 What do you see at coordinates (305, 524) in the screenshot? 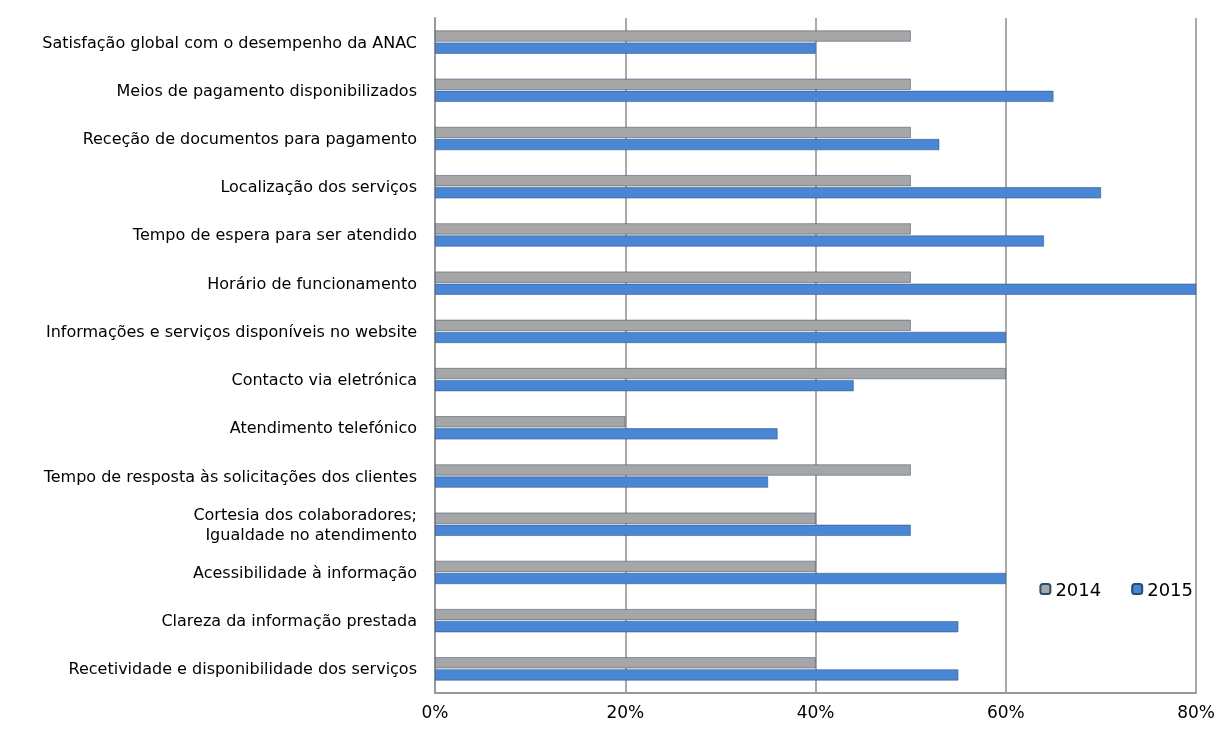
I see `y-tick-label: Cortesia dos colaboradores; Igualdade no atendimento` at bounding box center [305, 524].